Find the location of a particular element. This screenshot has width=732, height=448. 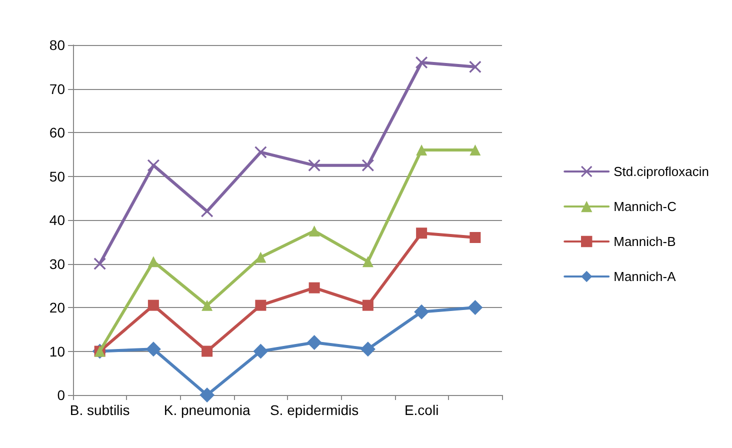

x-tick-label: E.coli is located at coordinates (421, 410).